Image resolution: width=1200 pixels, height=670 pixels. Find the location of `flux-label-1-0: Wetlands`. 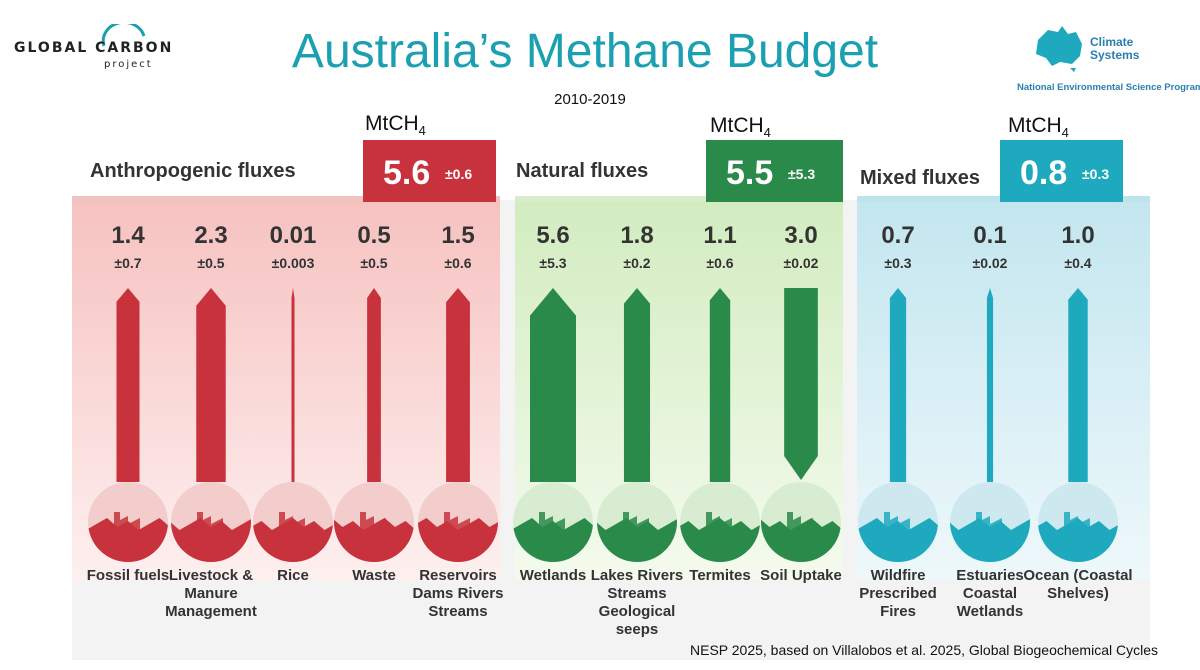

flux-label-1-0: Wetlands is located at coordinates (553, 575).